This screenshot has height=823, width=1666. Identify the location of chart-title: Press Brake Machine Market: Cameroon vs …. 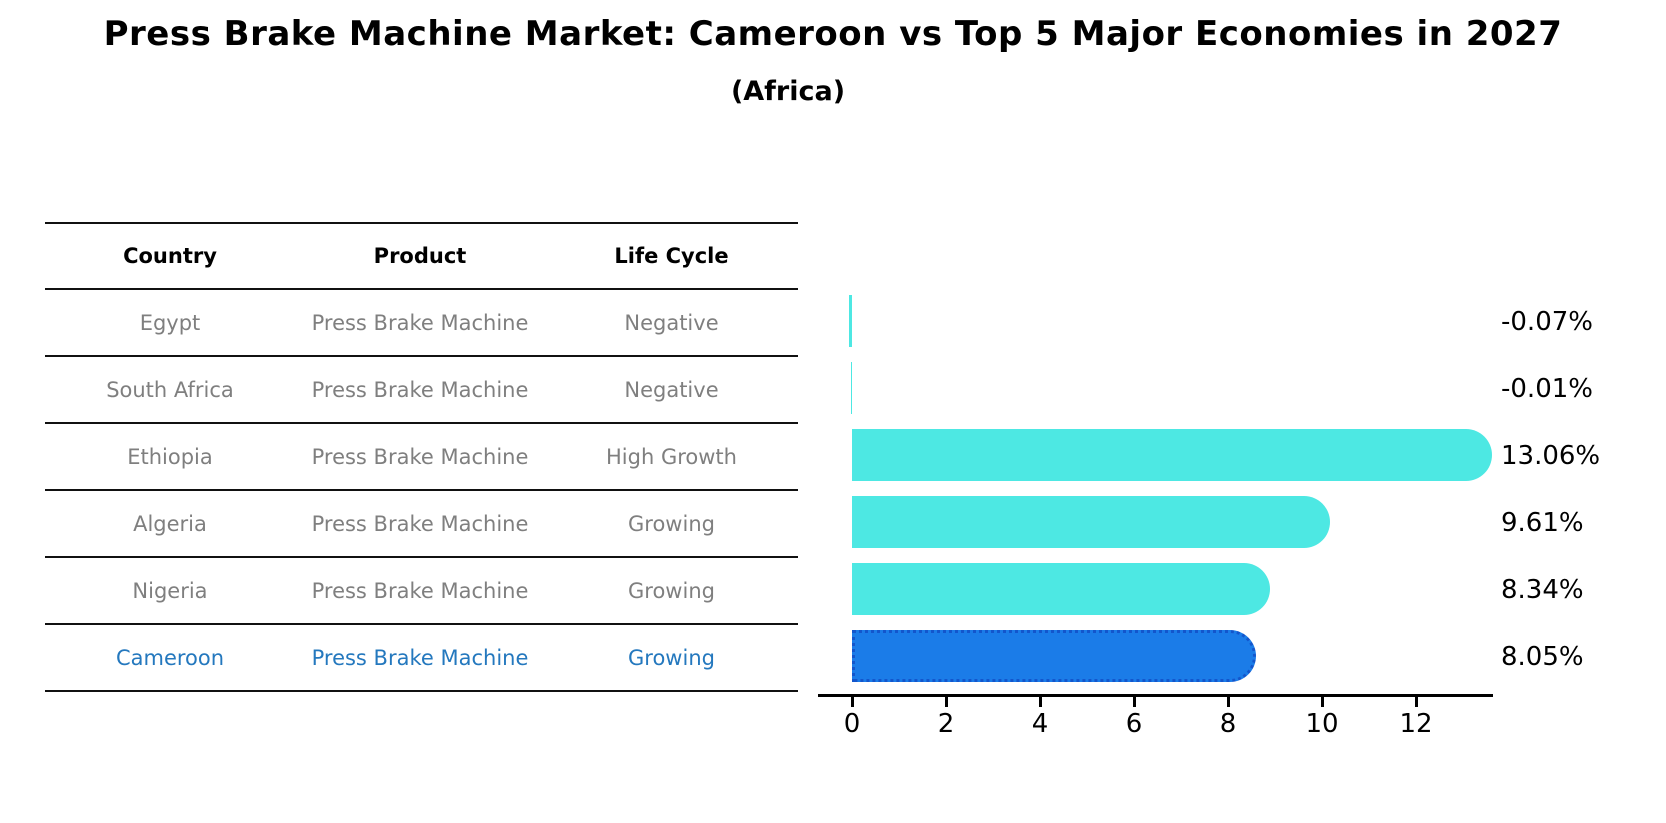
(833, 34).